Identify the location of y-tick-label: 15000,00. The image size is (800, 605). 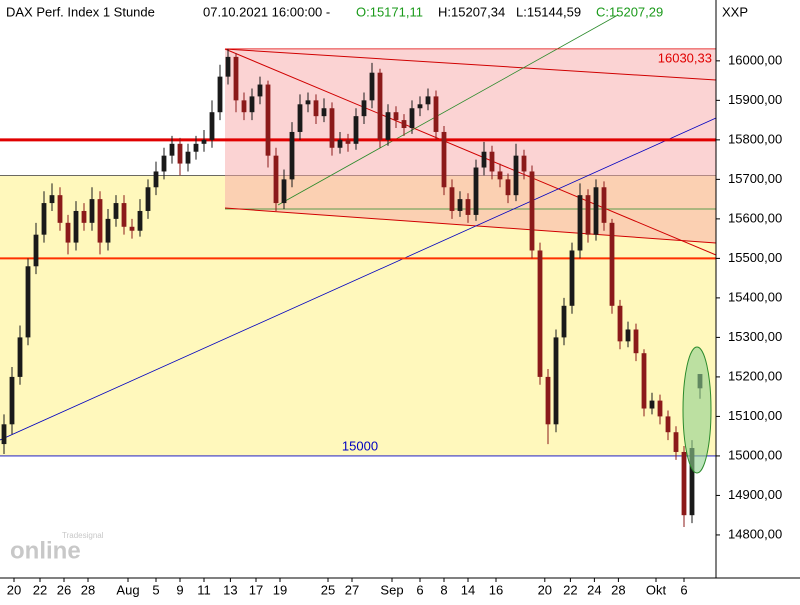
(755, 454).